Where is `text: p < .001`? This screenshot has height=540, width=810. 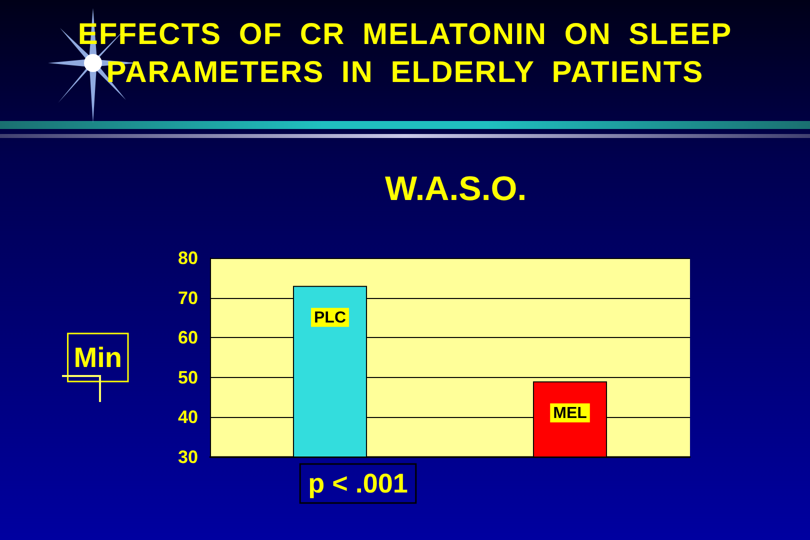
text: p < .001 is located at coordinates (358, 483).